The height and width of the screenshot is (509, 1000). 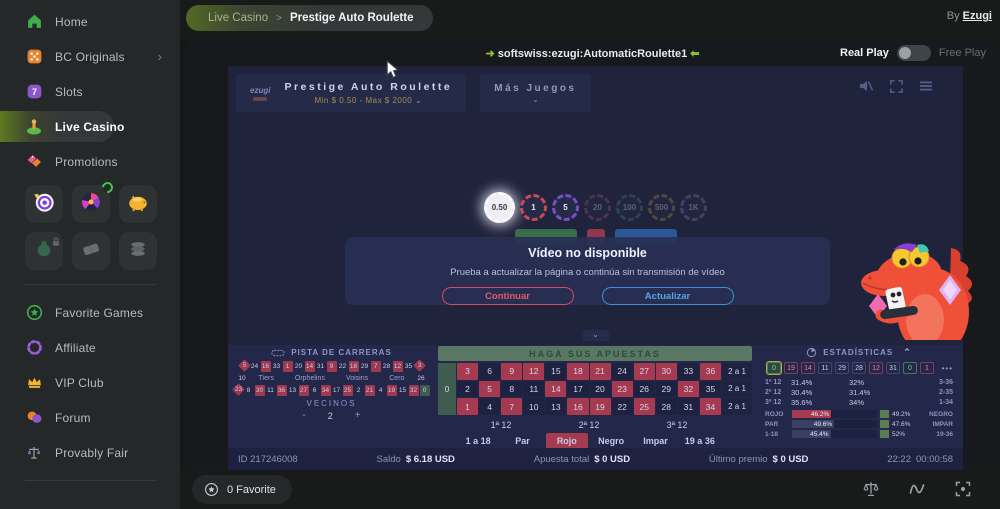 What do you see at coordinates (90, 417) in the screenshot?
I see `sidebar-item-forum: Forum` at bounding box center [90, 417].